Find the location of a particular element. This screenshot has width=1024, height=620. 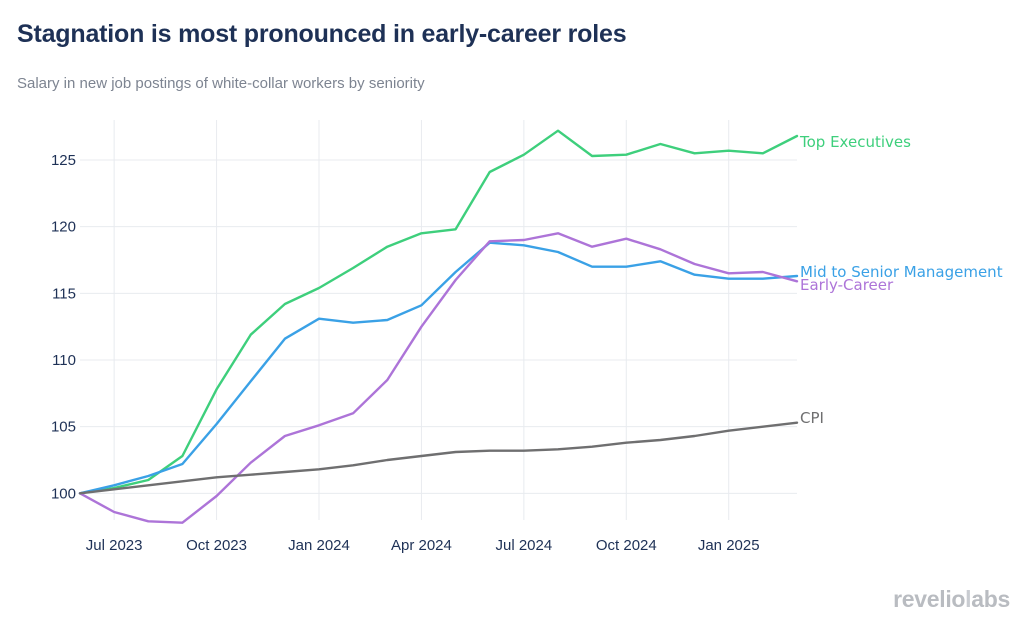

y-tick-label: 100 is located at coordinates (63, 493).